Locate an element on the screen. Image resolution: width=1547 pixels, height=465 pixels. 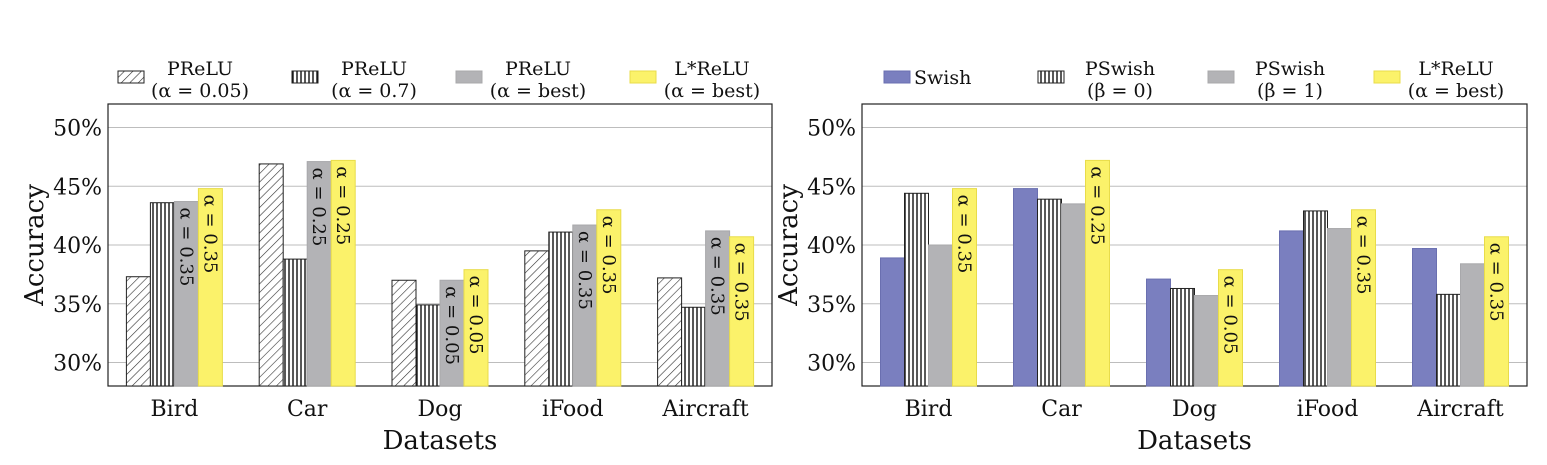
legend-sublabel: (β = 0) is located at coordinates (1120, 91).